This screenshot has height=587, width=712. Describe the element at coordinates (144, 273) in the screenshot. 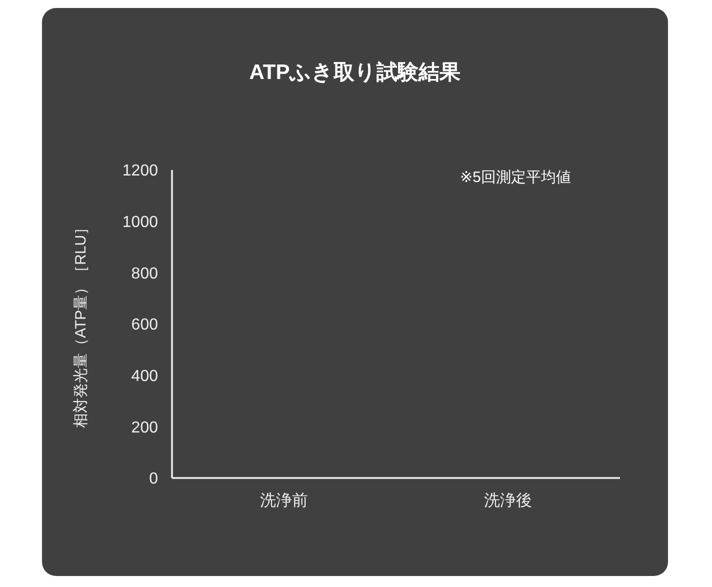

I see `y-tick-label: 800` at that location.